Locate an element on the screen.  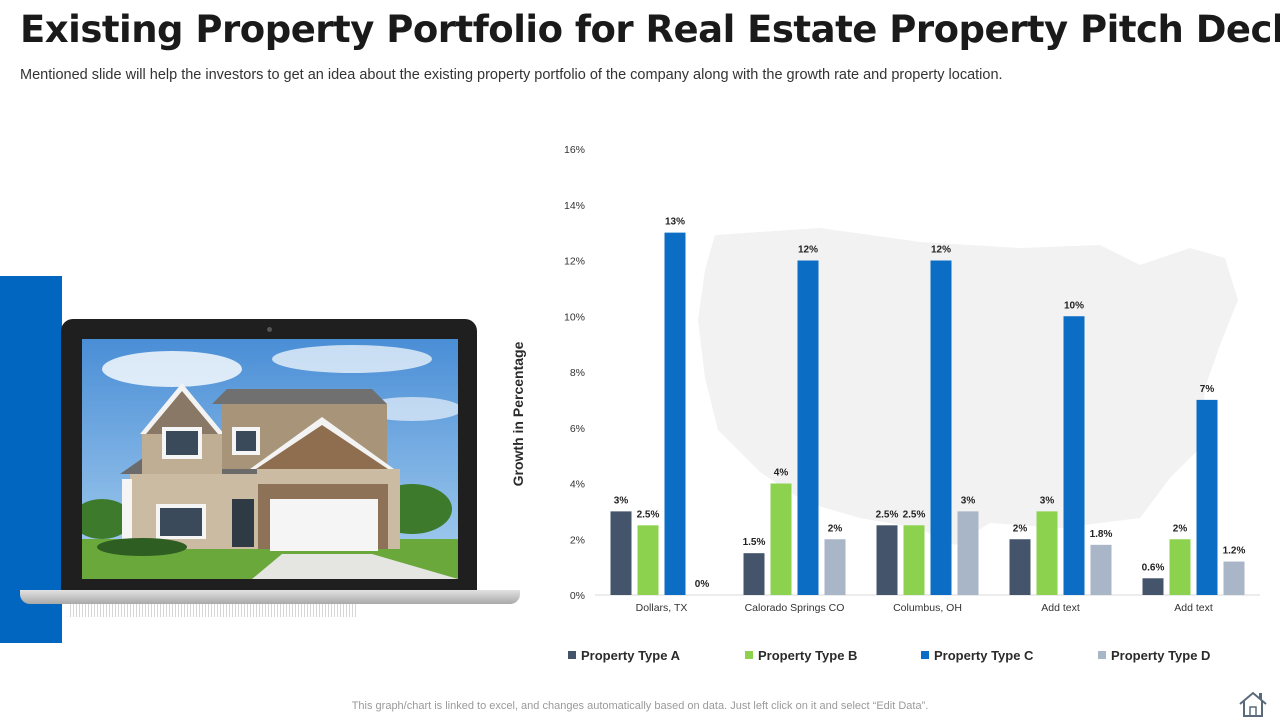
y-tick-label: 4% is located at coordinates (577, 485).